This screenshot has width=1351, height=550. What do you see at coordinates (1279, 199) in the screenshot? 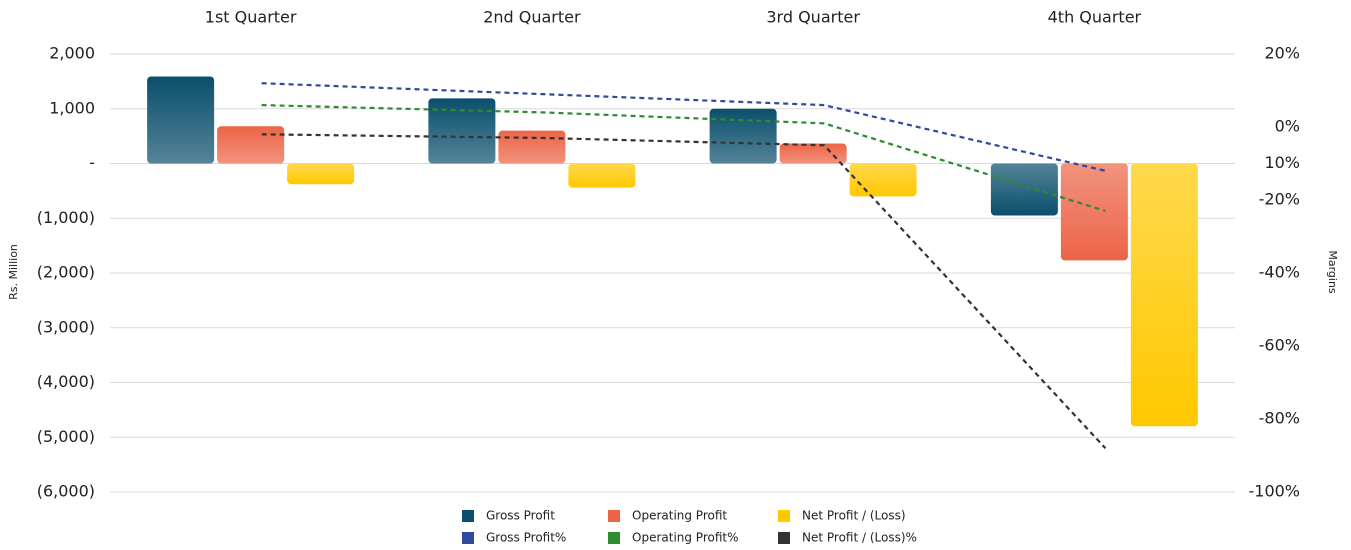
I see `y2-tick-label: -20%` at bounding box center [1279, 199].